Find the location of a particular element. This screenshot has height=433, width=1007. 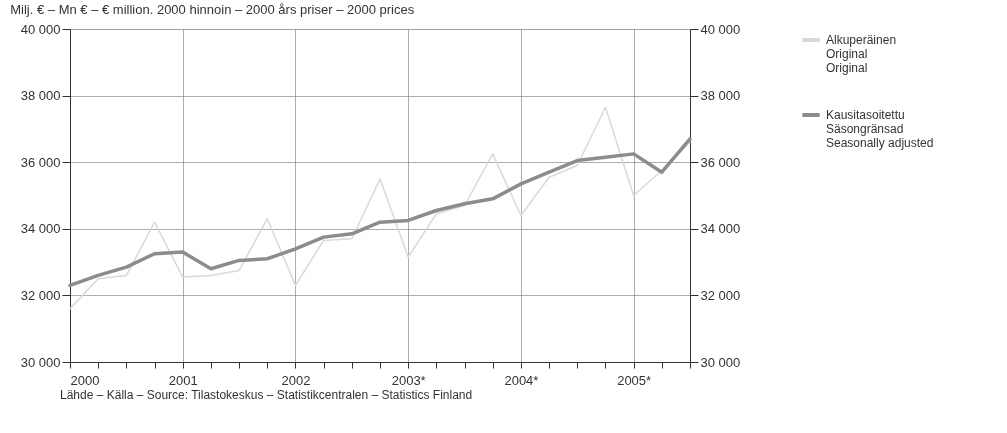

y-tick-label: 34 000 is located at coordinates (40, 229).